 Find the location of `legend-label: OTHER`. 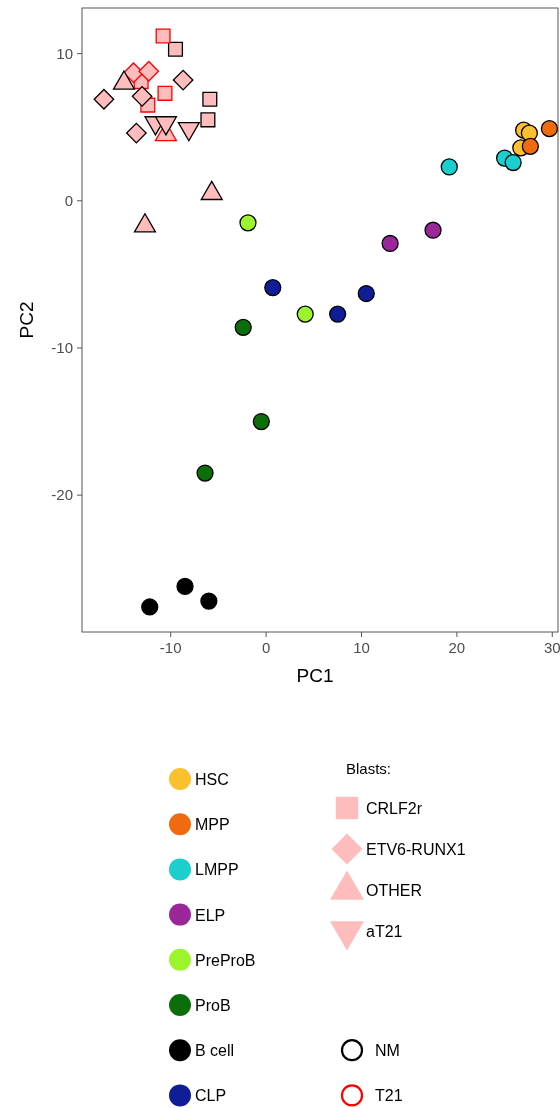

legend-label: OTHER is located at coordinates (394, 890).